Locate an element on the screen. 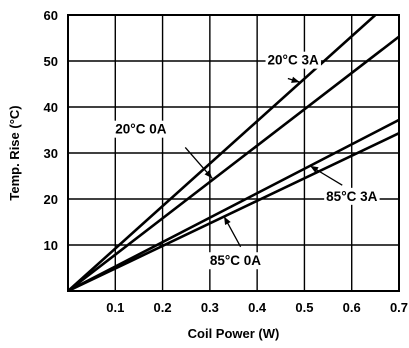  x-tick-label: 0.2 is located at coordinates (163, 307).